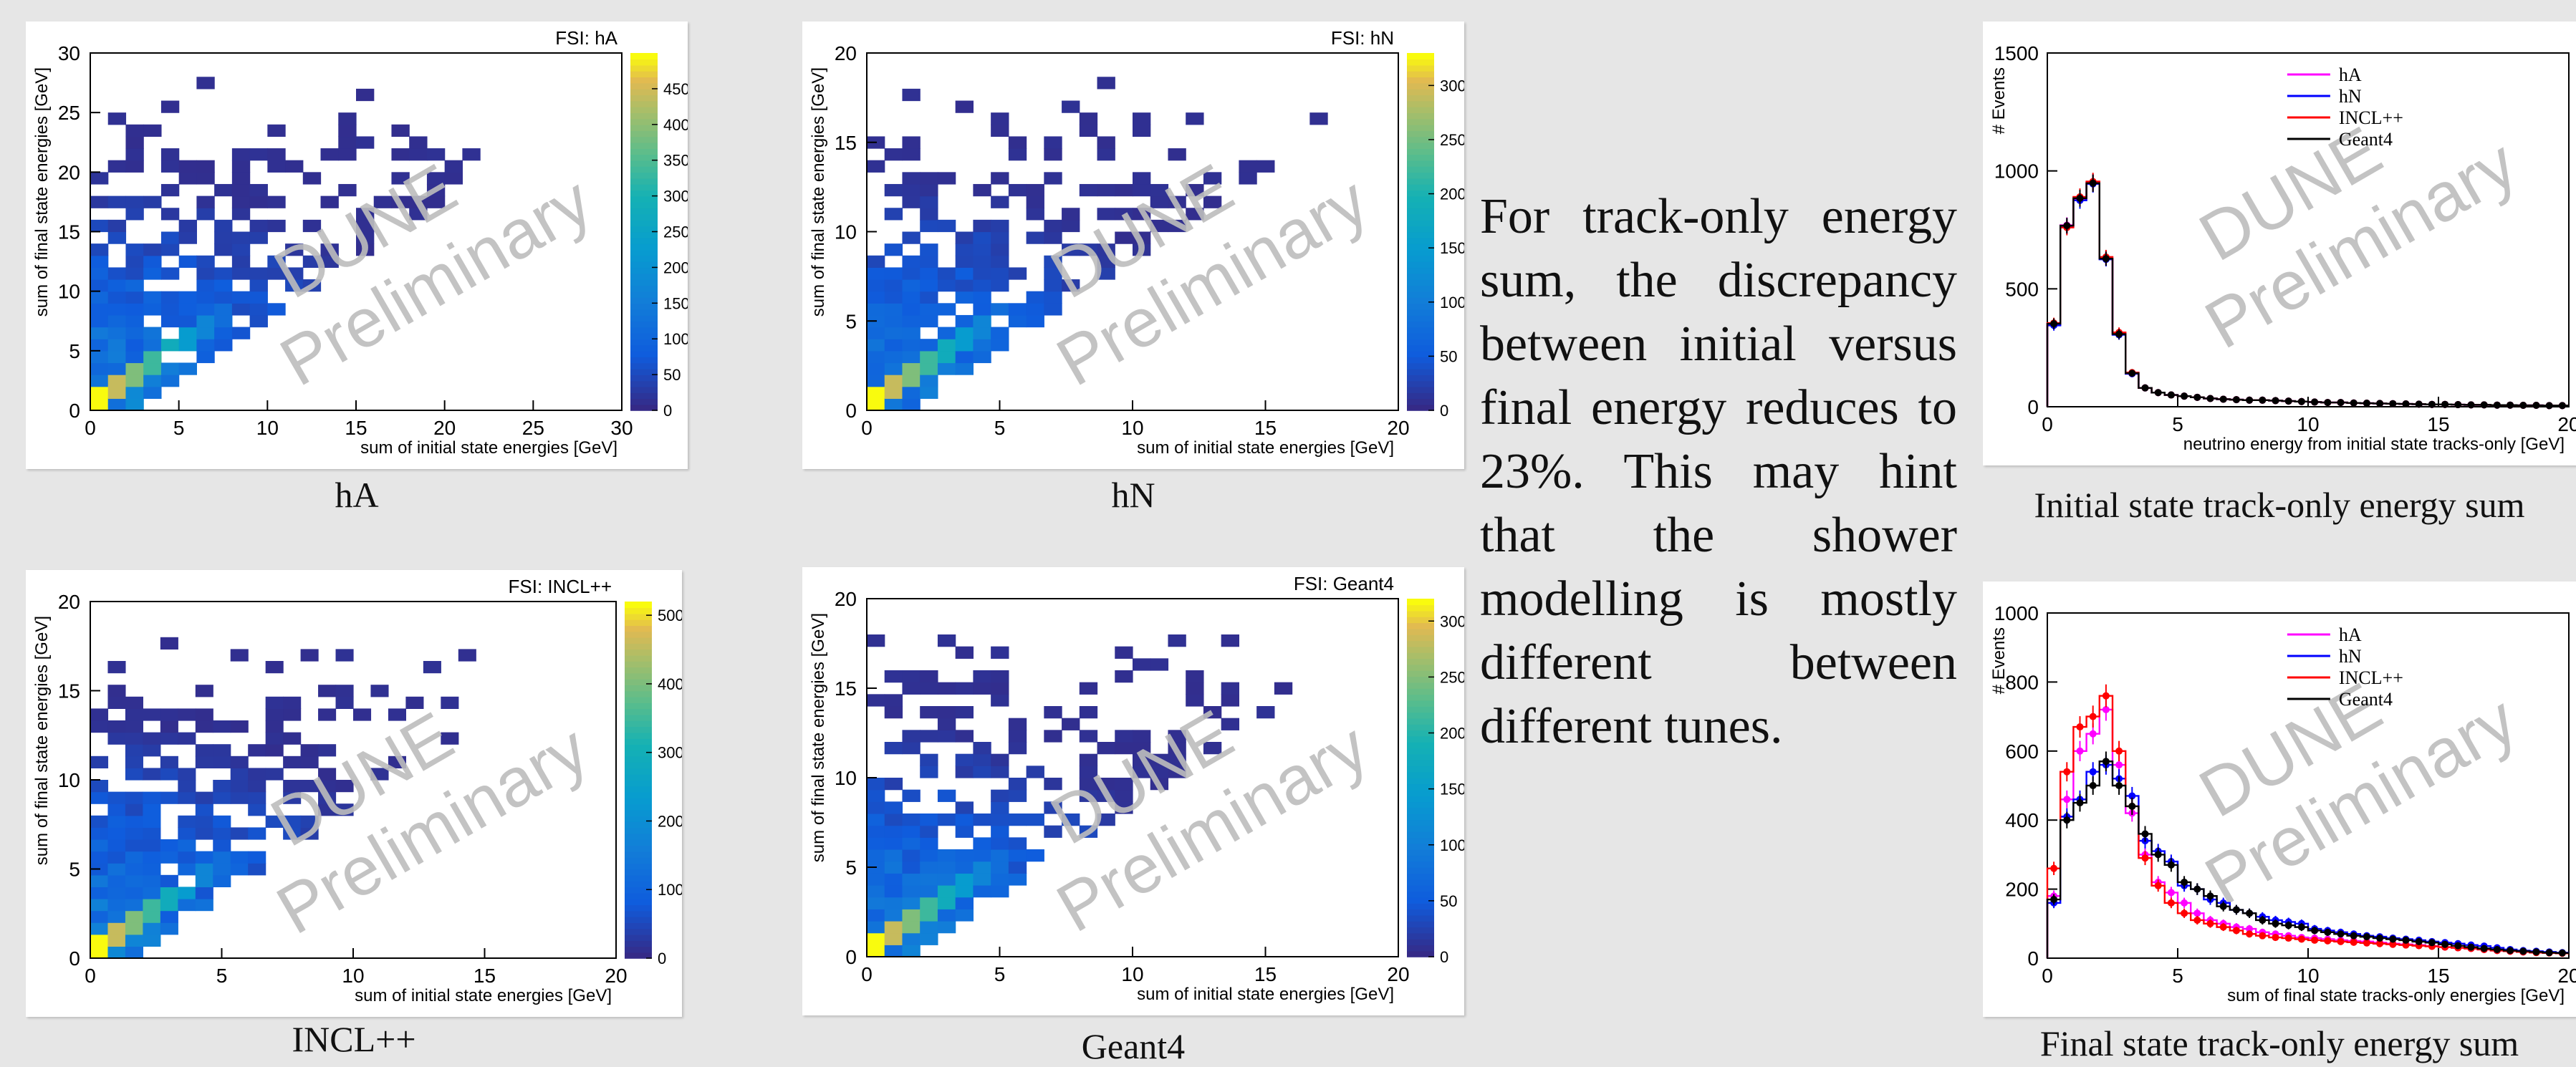 This screenshot has width=2576, height=1067. I want to click on legend-label: INCL++, so click(2371, 677).